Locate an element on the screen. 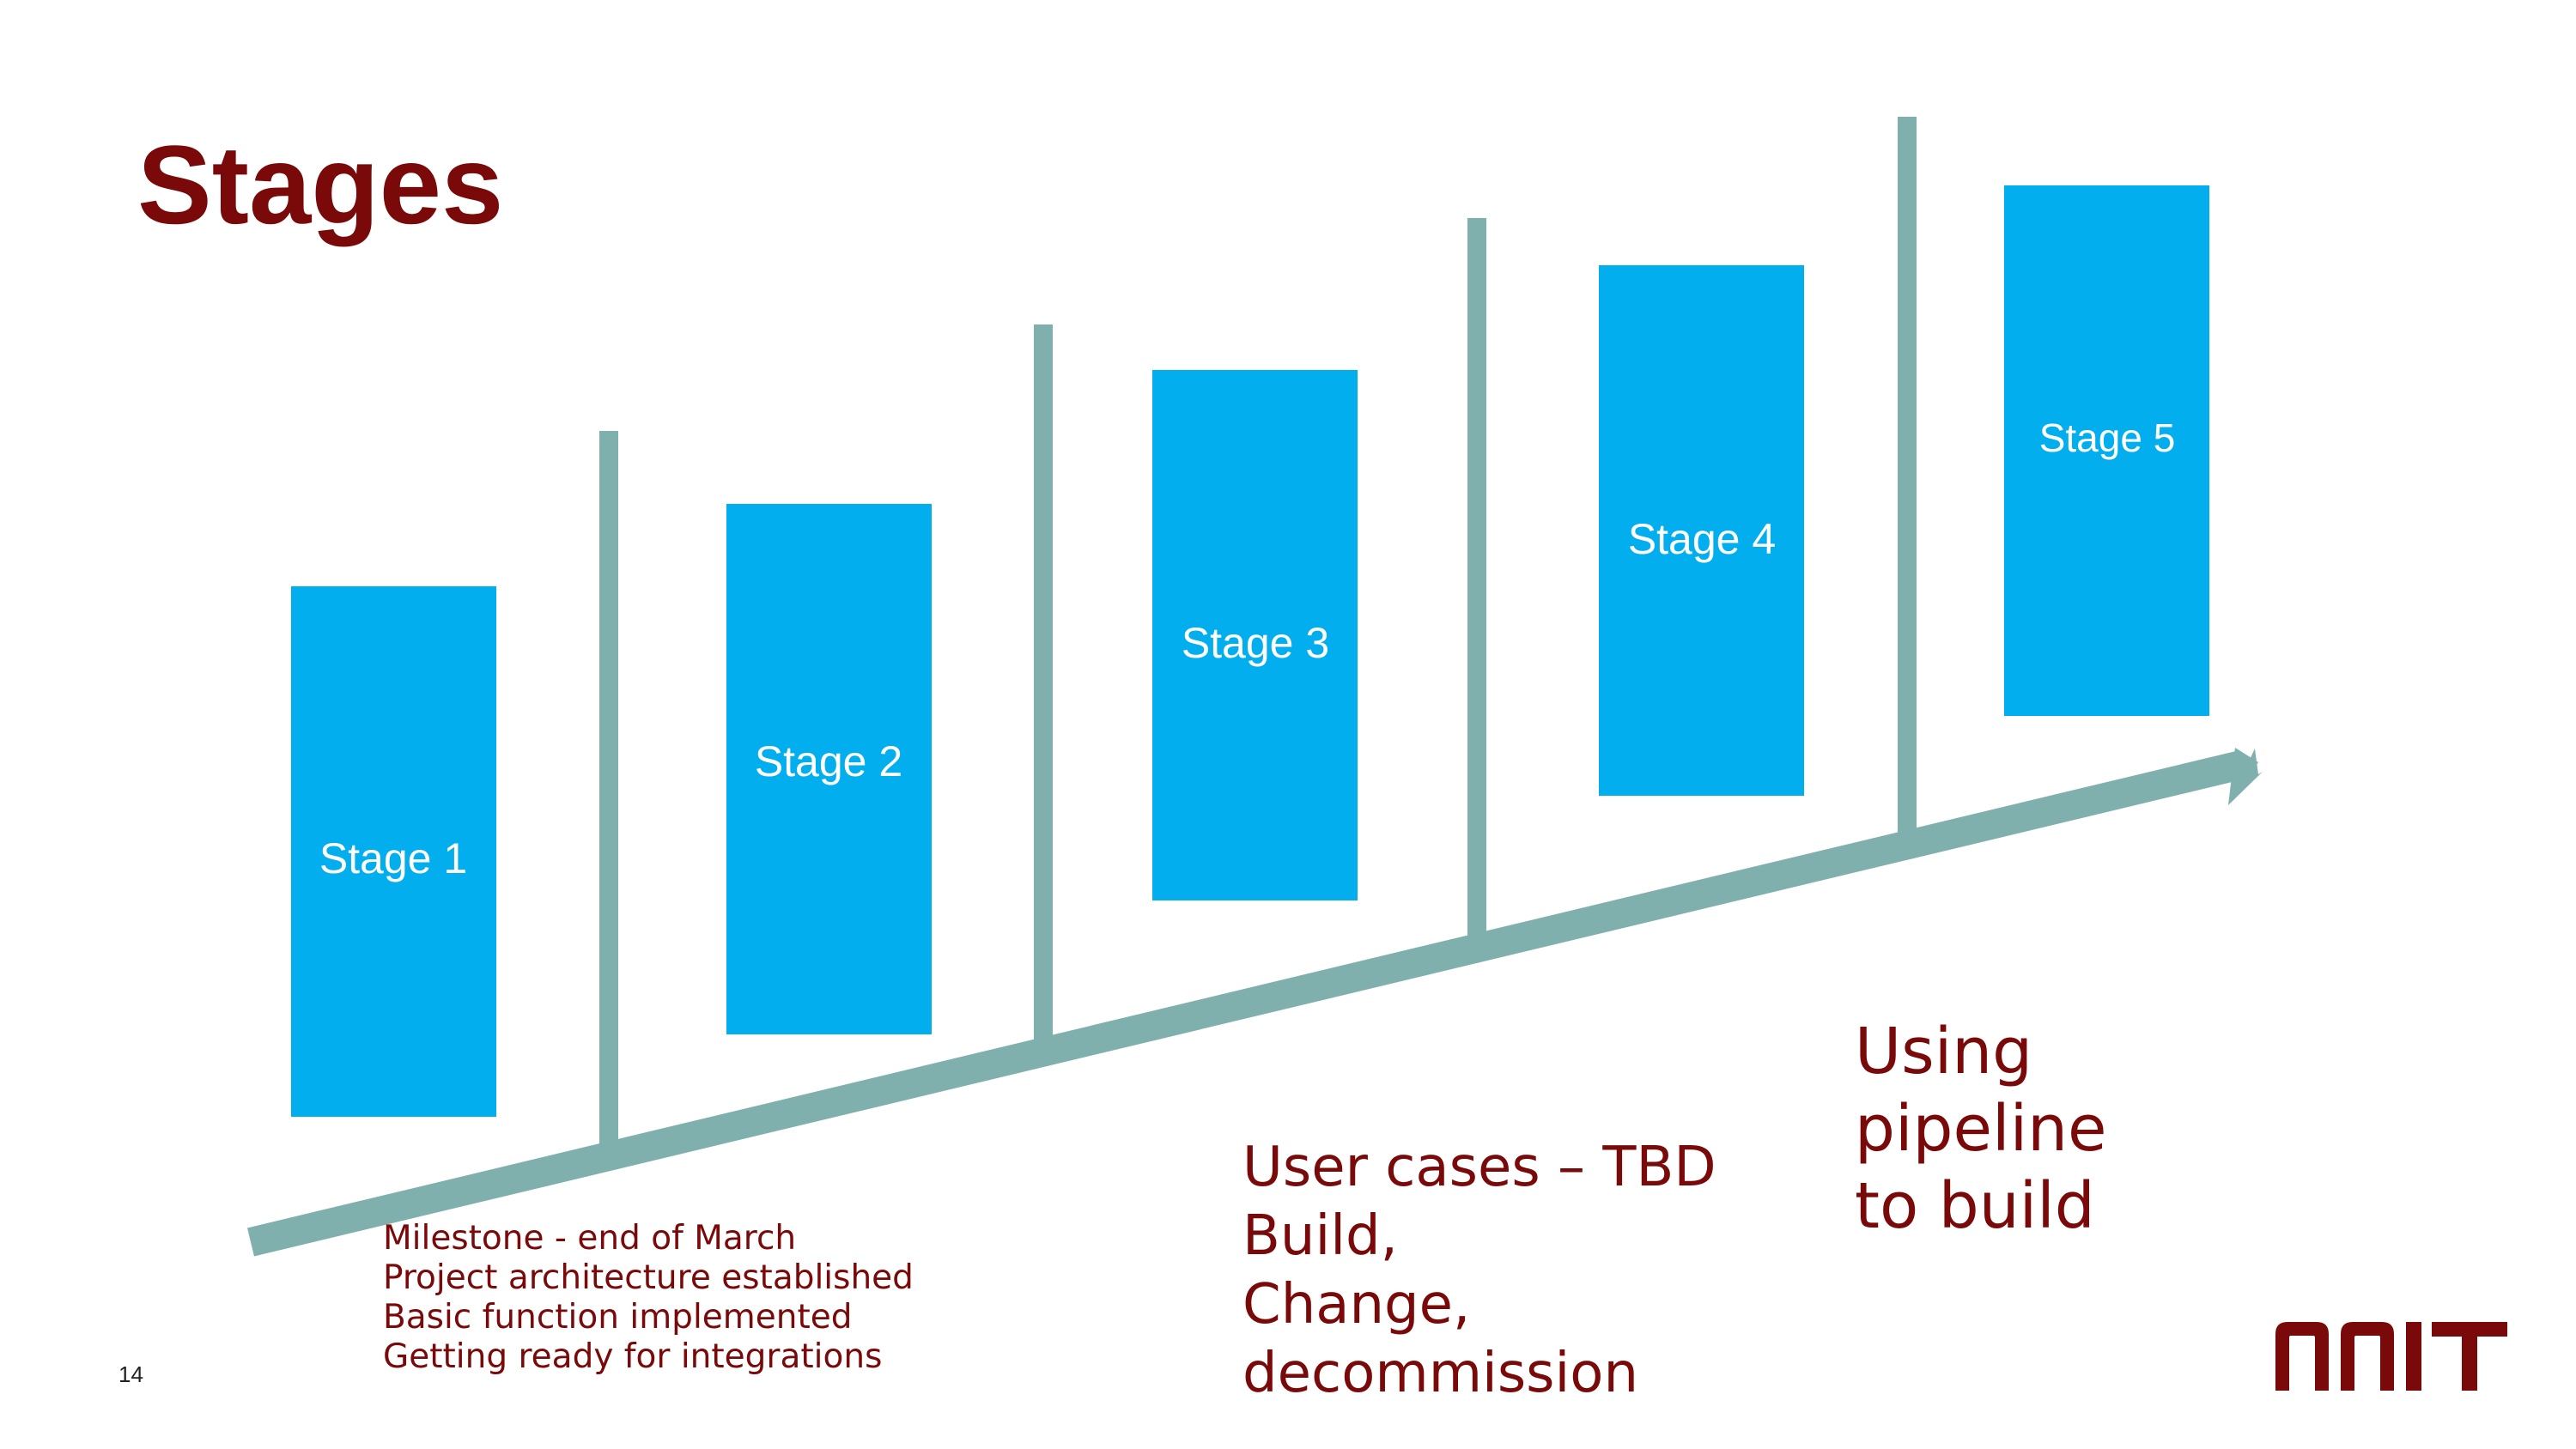 The image size is (2576, 1449). slide-title: Stages is located at coordinates (321, 184).